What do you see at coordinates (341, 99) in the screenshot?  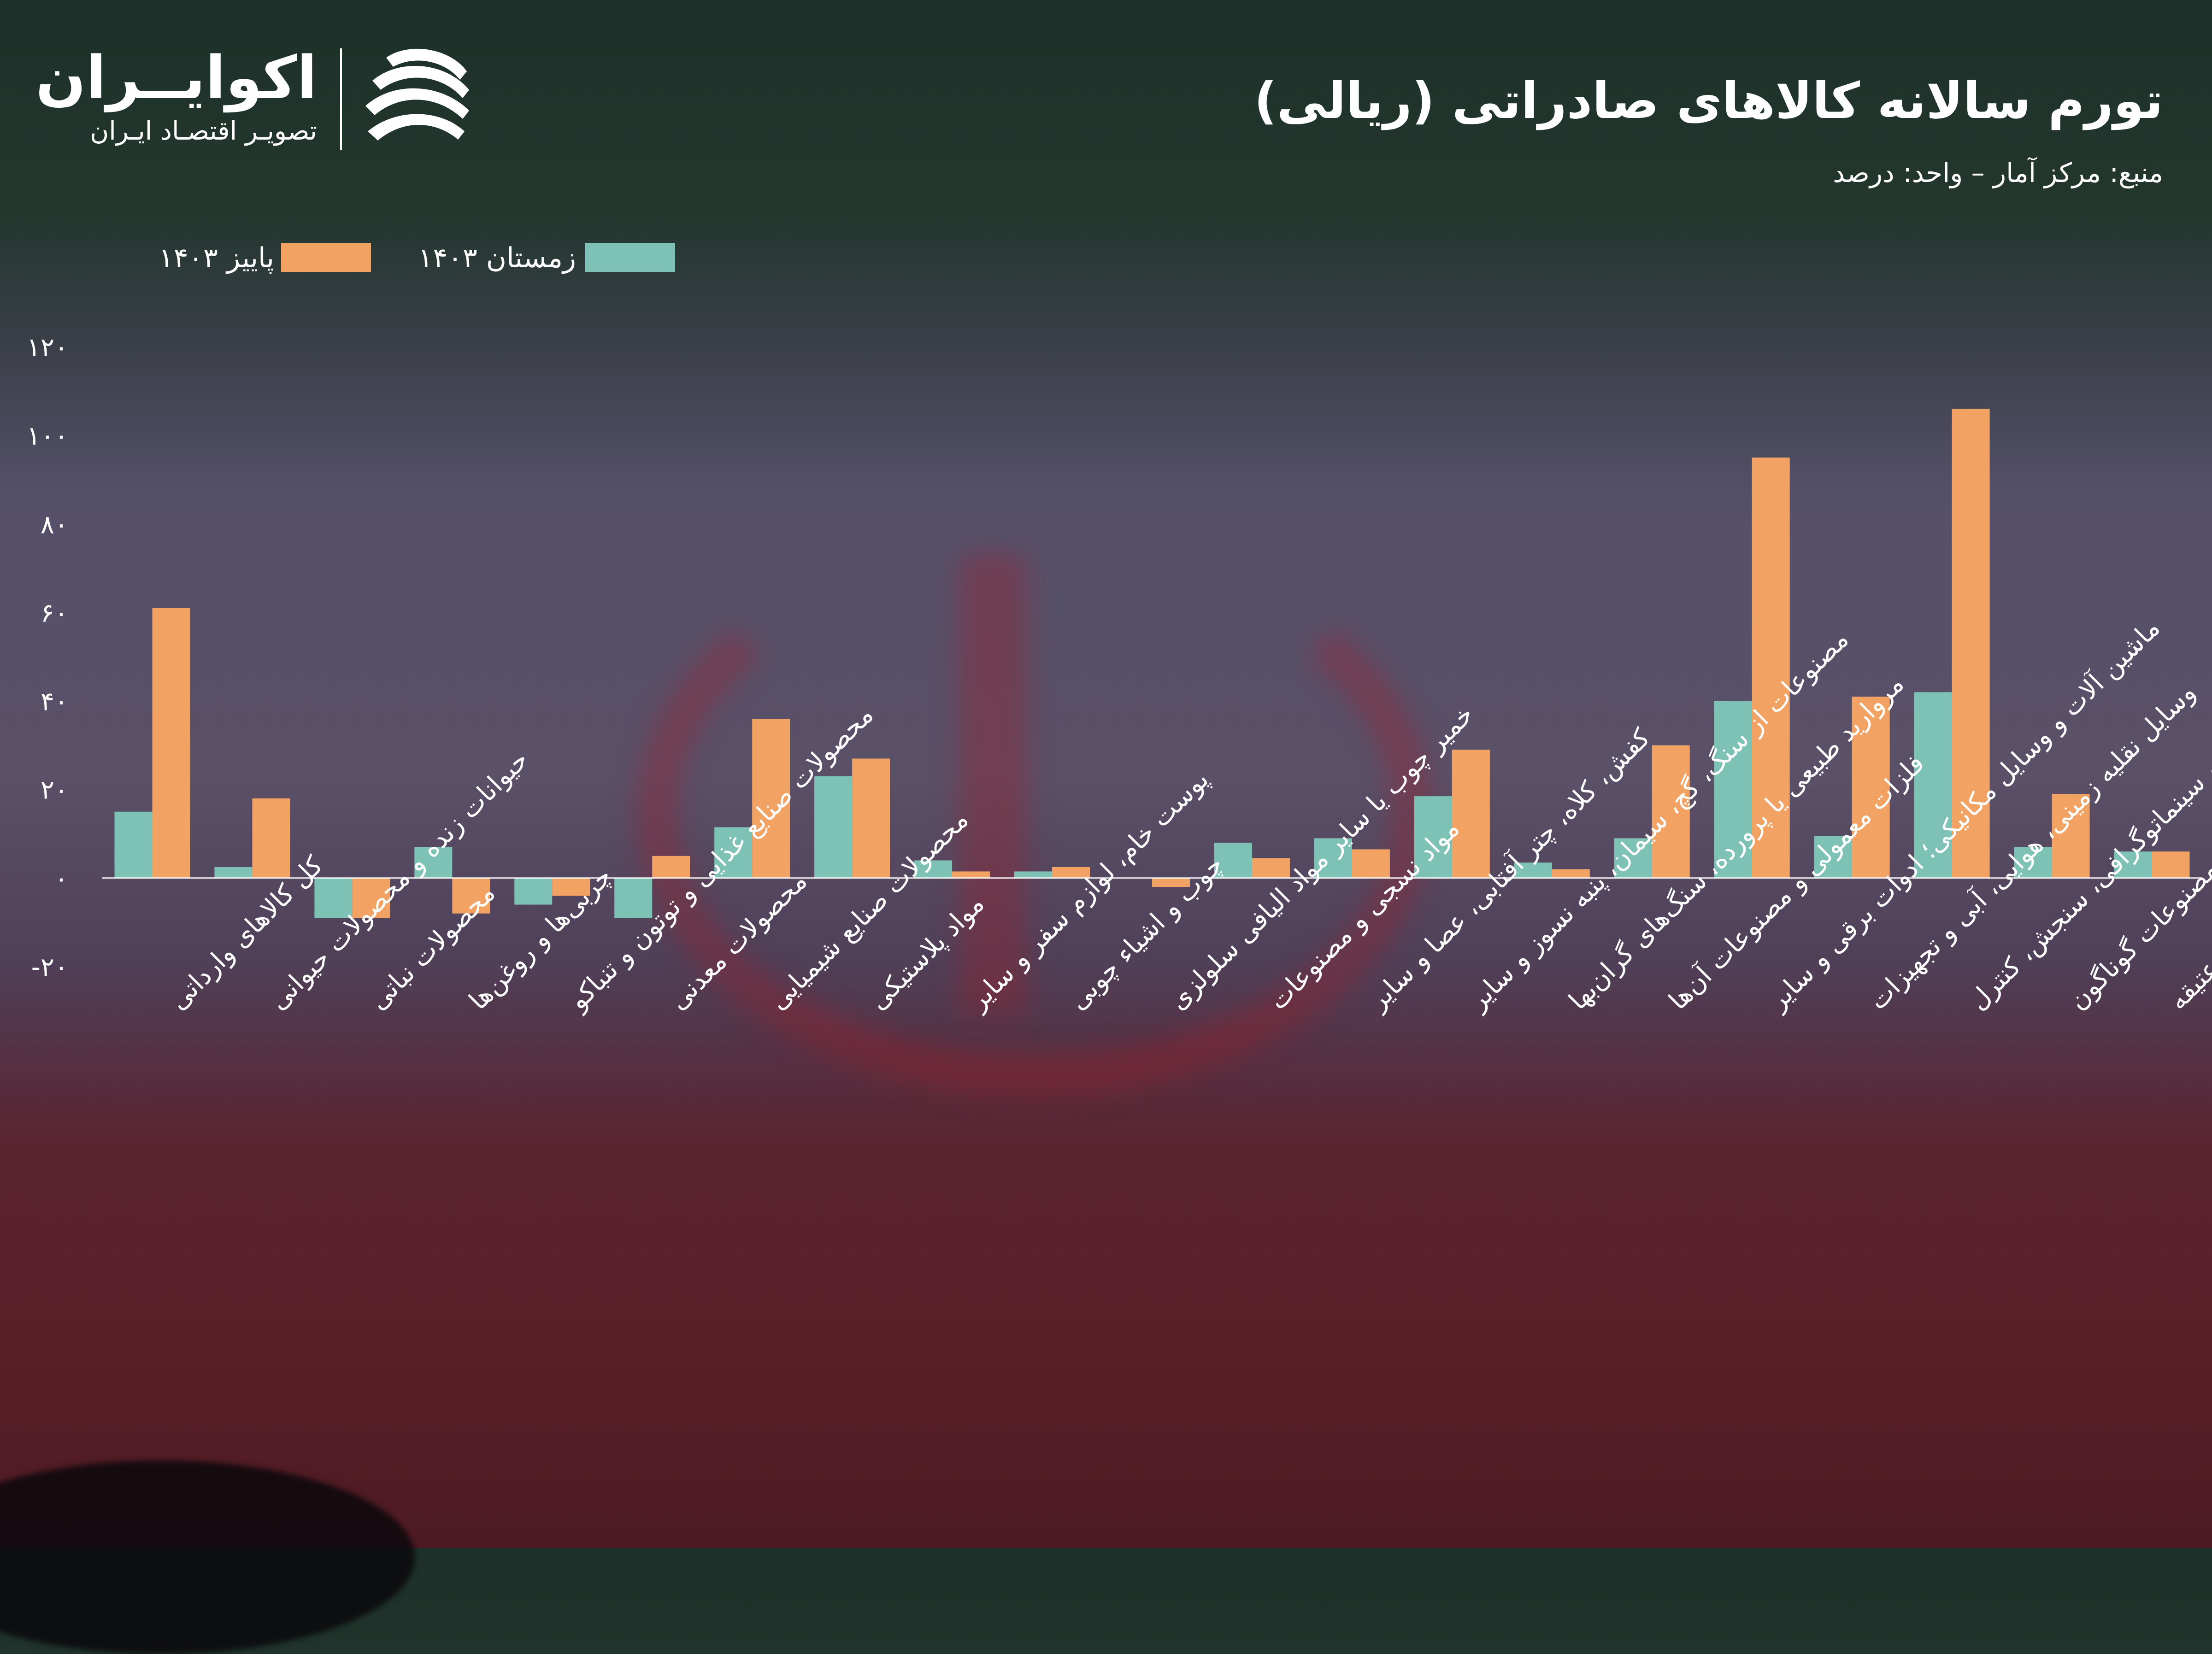 I see `brand-divider` at bounding box center [341, 99].